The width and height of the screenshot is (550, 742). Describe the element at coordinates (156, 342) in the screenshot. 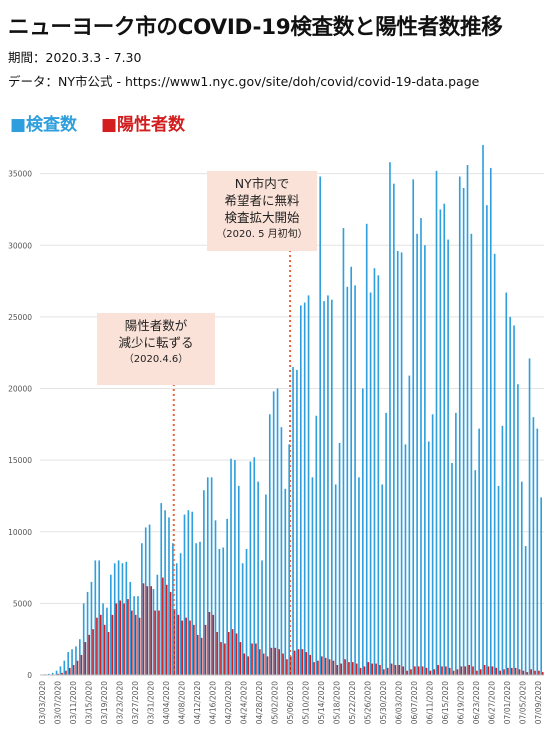

I see `annotation-line: 減少に転ずる` at that location.